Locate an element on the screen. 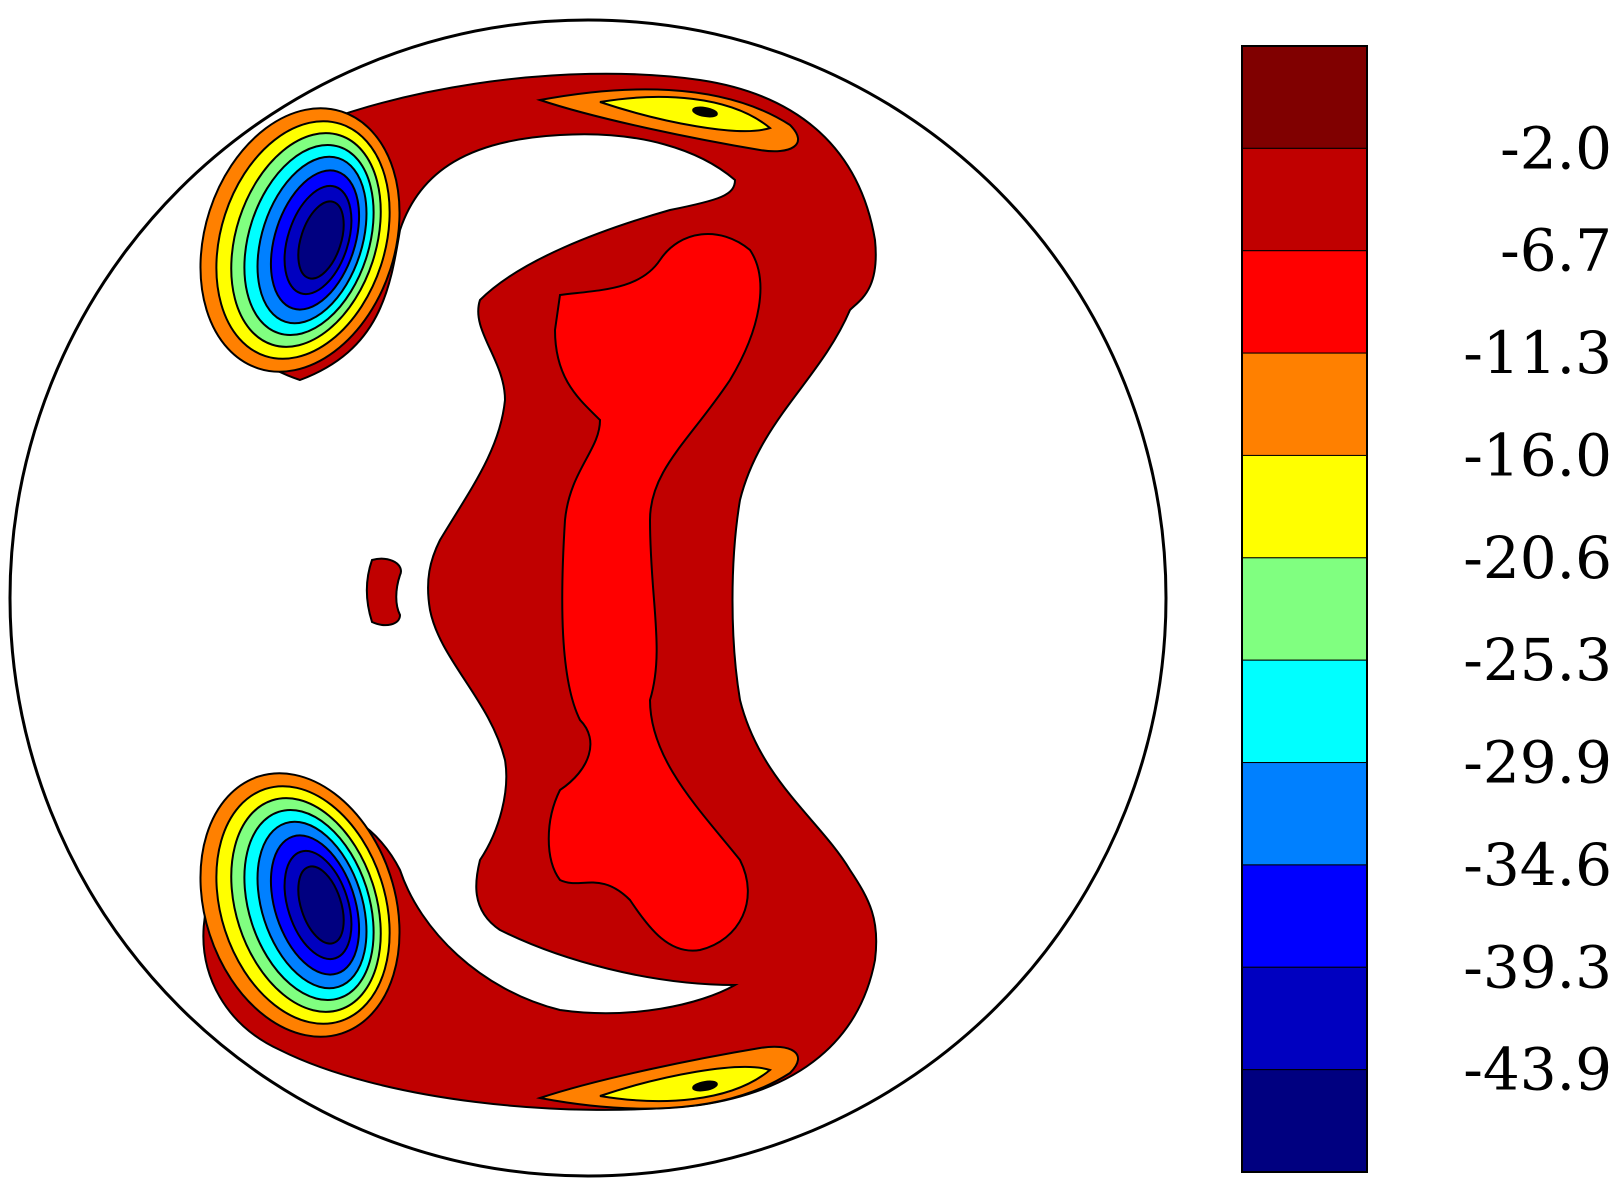  colorbar-tick-label: -2.0 is located at coordinates (1556, 148).